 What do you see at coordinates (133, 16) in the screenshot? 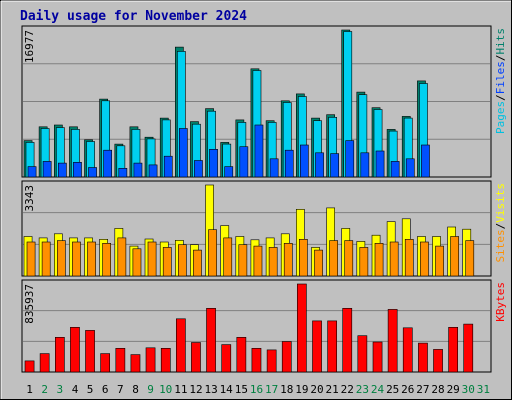
I see `chart-title: Daily usage for November 2024` at bounding box center [133, 16].